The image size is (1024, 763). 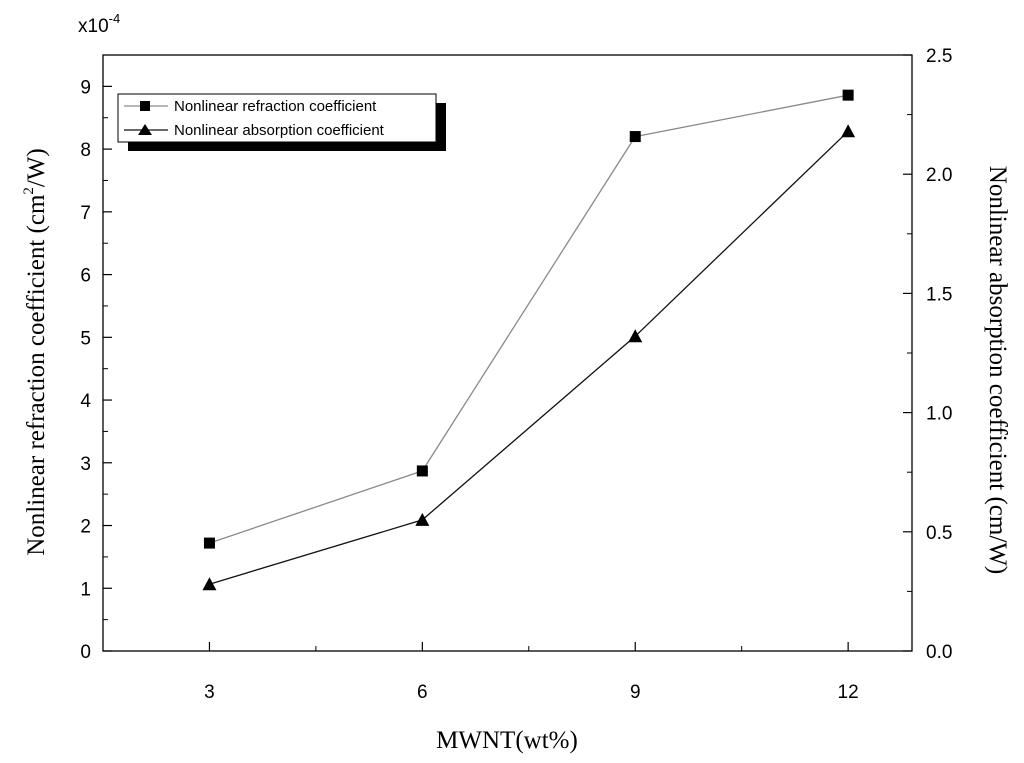 What do you see at coordinates (85, 401) in the screenshot?
I see `y-left-tick-label: 4` at bounding box center [85, 401].